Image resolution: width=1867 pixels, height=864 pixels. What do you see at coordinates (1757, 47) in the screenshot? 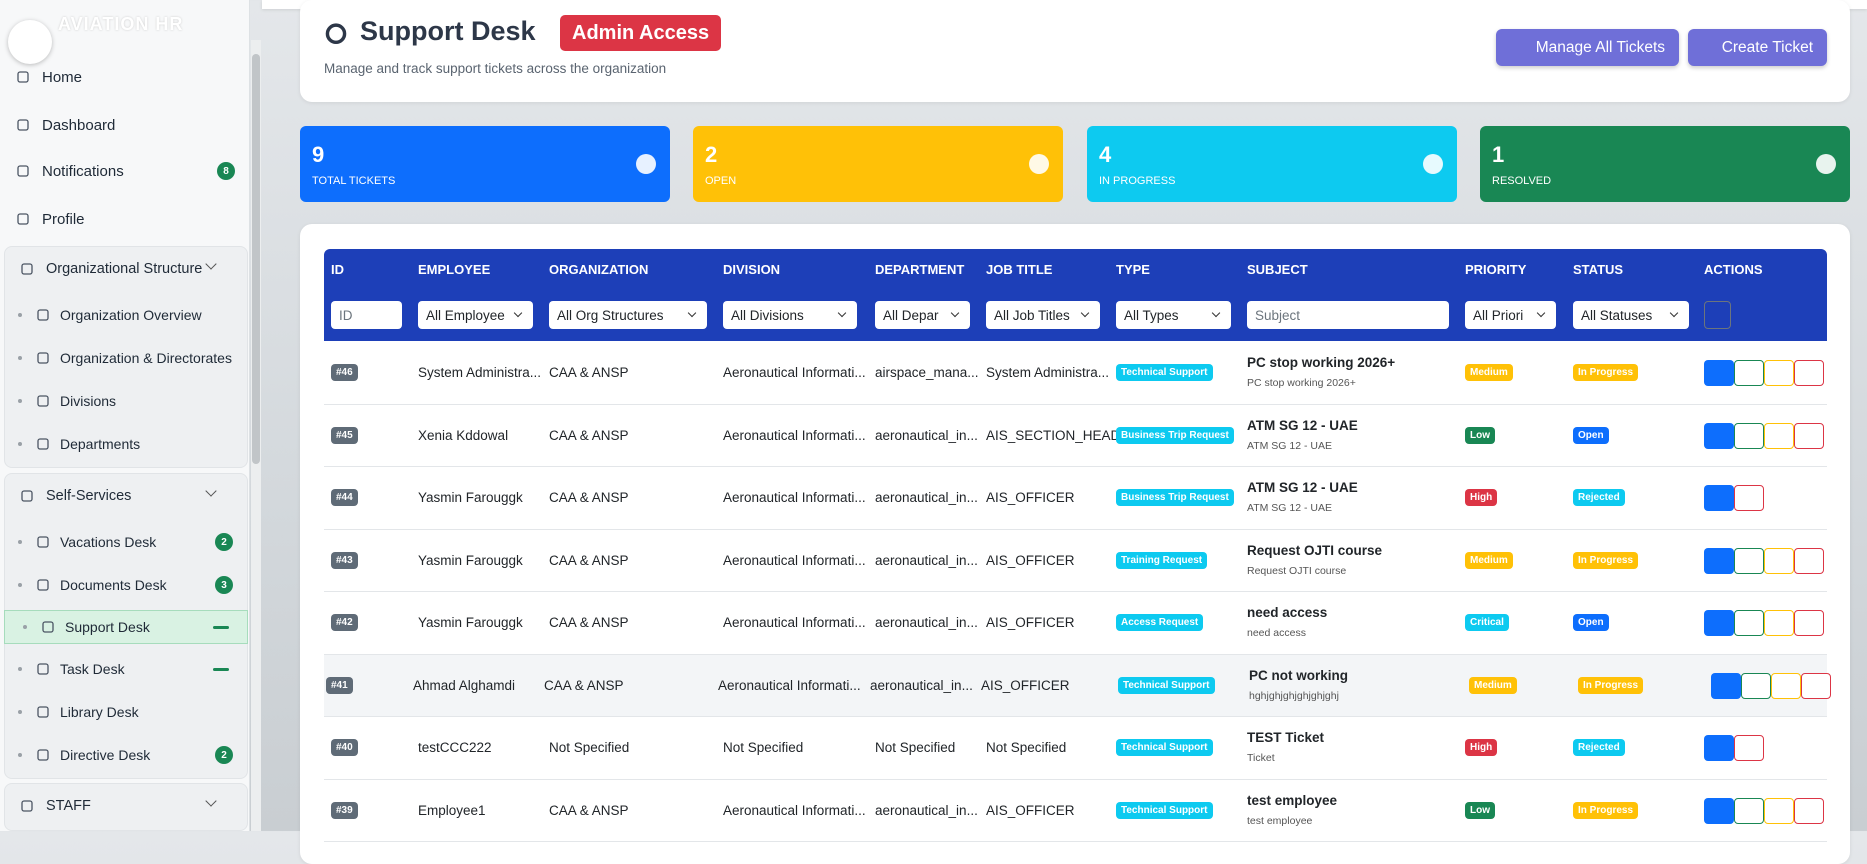
I see `header-button: Create Ticket` at bounding box center [1757, 47].